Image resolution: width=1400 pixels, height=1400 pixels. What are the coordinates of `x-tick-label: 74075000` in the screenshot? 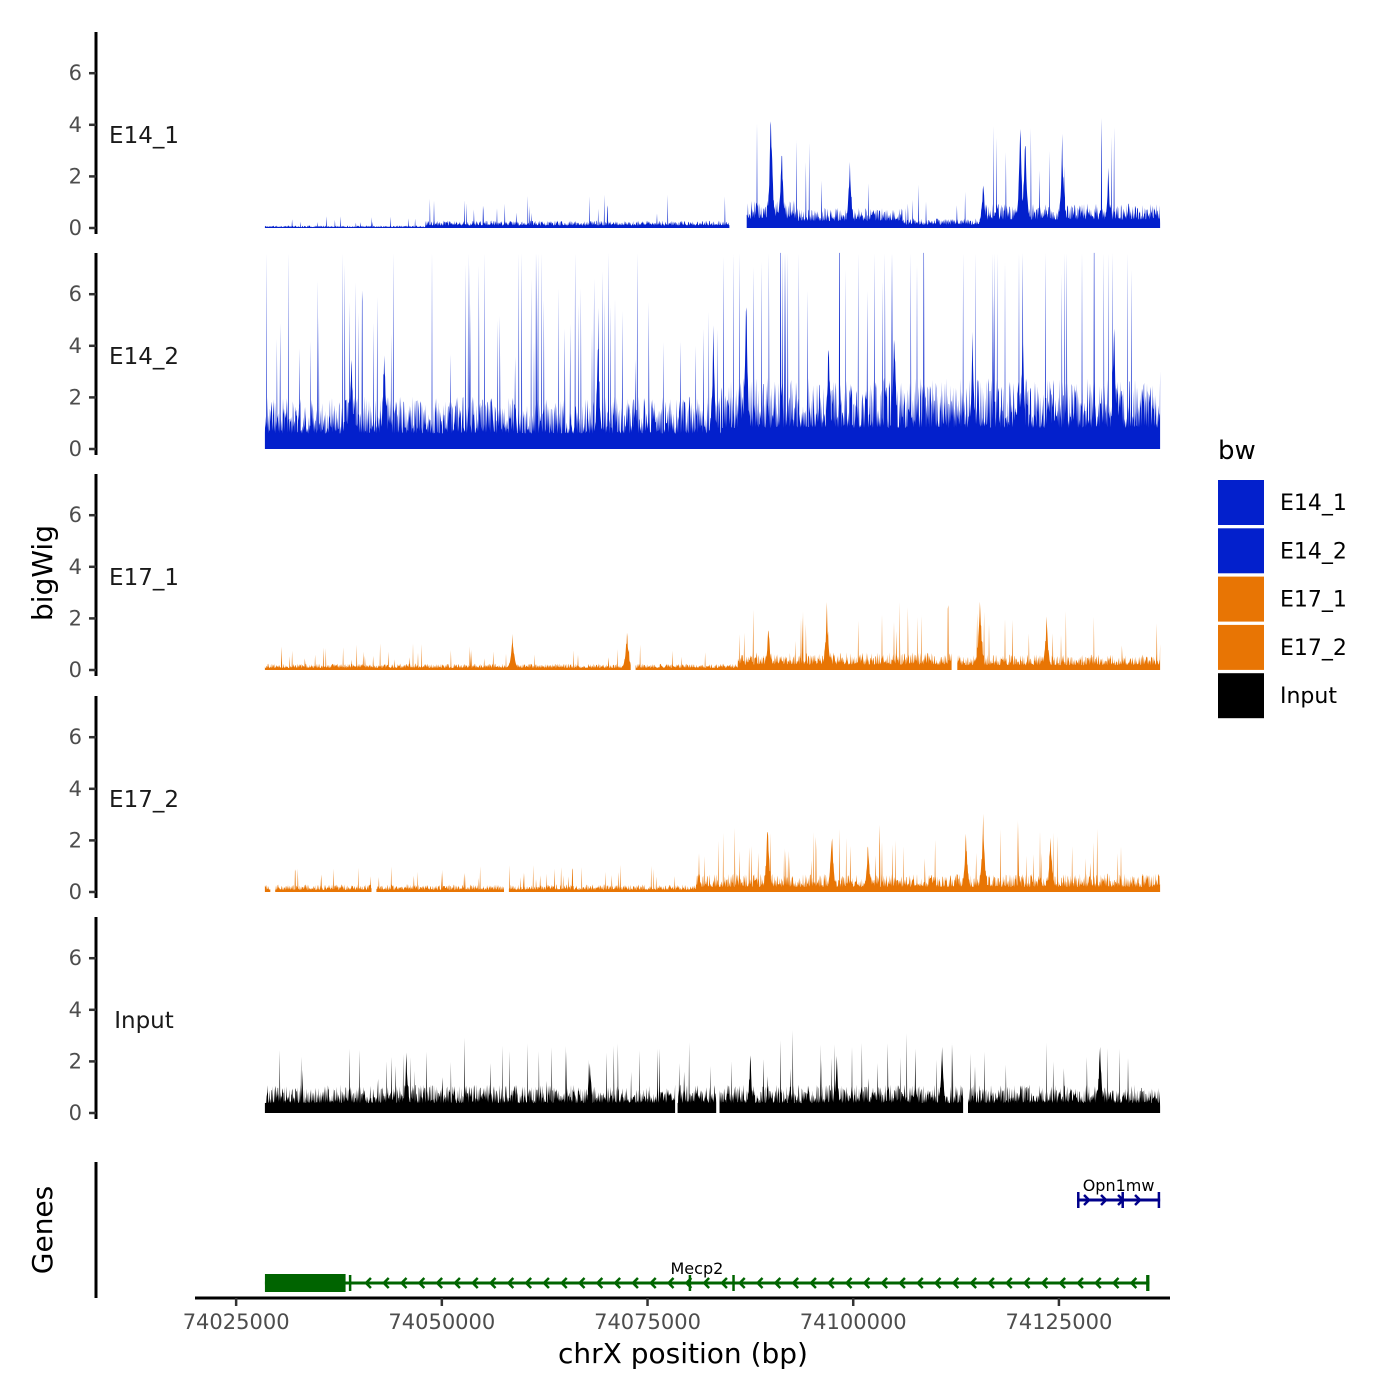 It's located at (647, 1322).